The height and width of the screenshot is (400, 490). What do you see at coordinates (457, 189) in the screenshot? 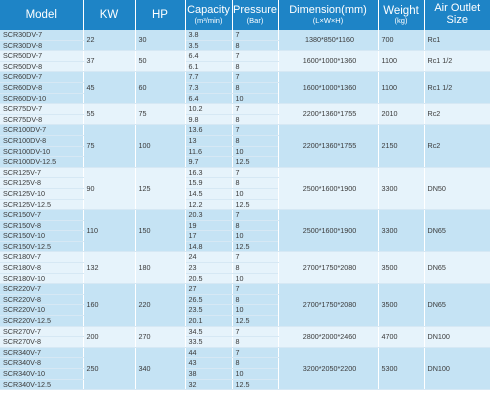
I see `outlet-cell: DN50` at bounding box center [457, 189].